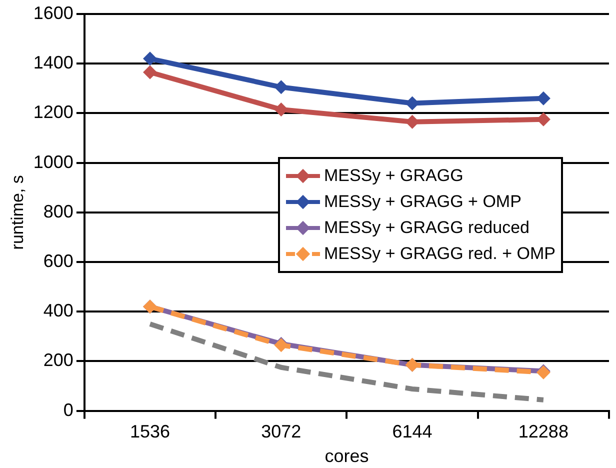 The width and height of the screenshot is (616, 468). Describe the element at coordinates (53, 162) in the screenshot. I see `y-tick-label: 1000` at that location.